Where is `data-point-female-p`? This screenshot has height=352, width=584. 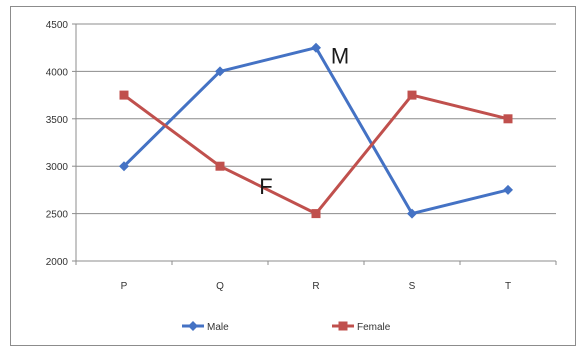 data-point-female-p is located at coordinates (124, 95).